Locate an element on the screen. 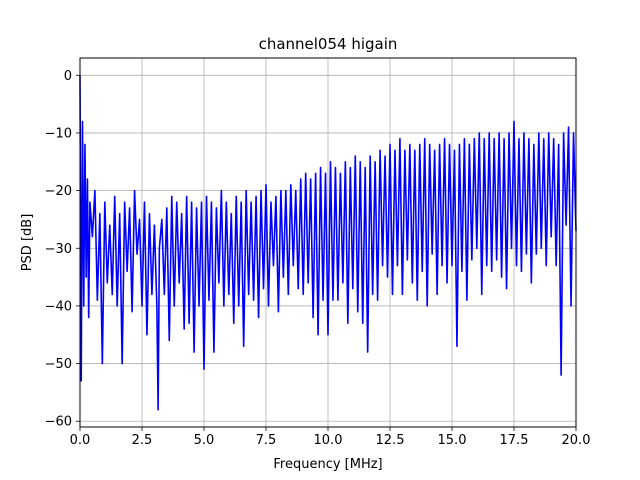 The width and height of the screenshot is (640, 480). x-tick-label: 12.5 is located at coordinates (390, 440).